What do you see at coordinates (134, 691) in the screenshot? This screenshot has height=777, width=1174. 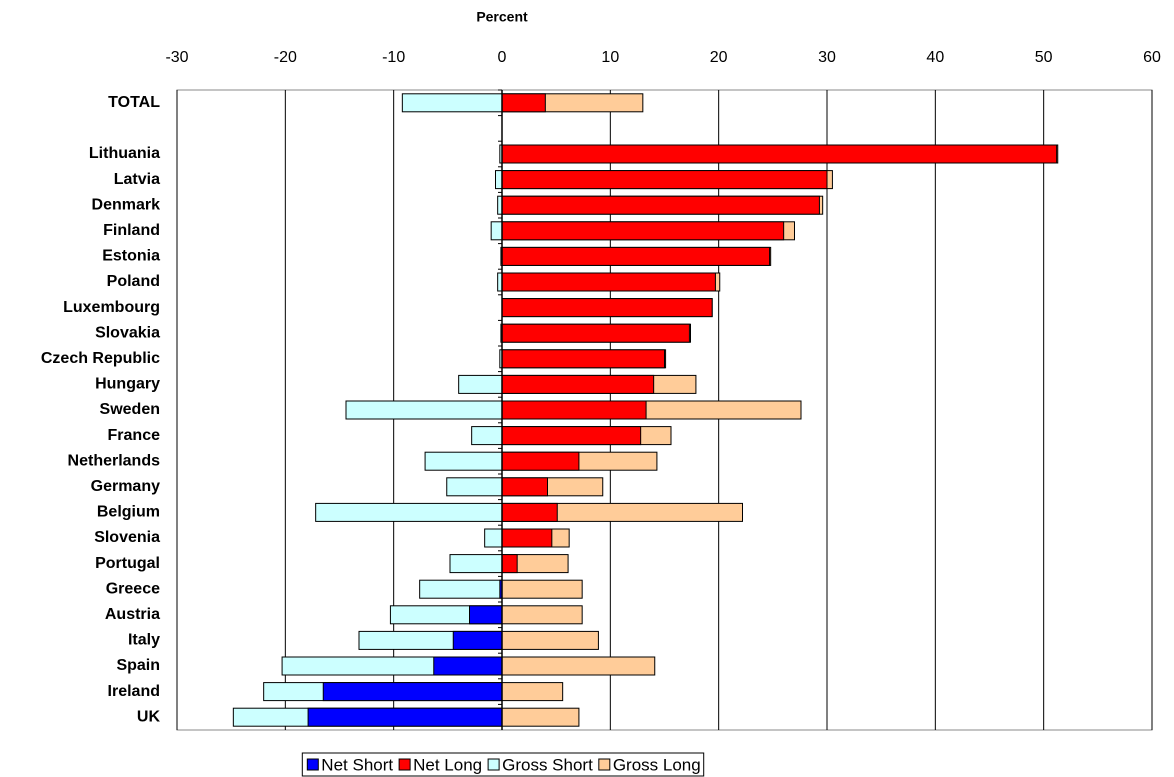 I see `category-label: Ireland` at bounding box center [134, 691].